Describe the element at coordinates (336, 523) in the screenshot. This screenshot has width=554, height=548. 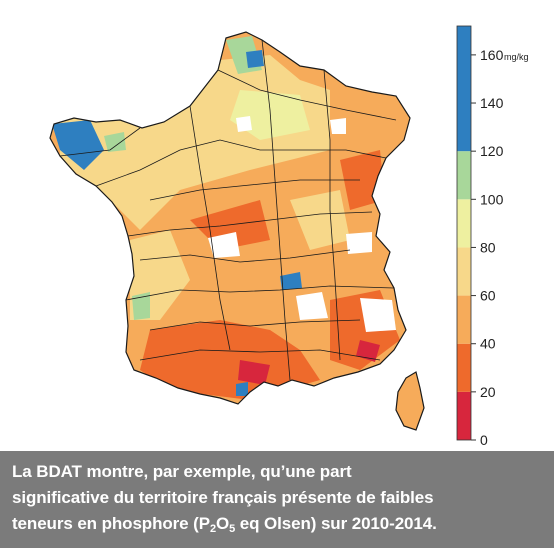
I see `caption-line-3-post: eq Olsen) sur 2010-2014.` at that location.